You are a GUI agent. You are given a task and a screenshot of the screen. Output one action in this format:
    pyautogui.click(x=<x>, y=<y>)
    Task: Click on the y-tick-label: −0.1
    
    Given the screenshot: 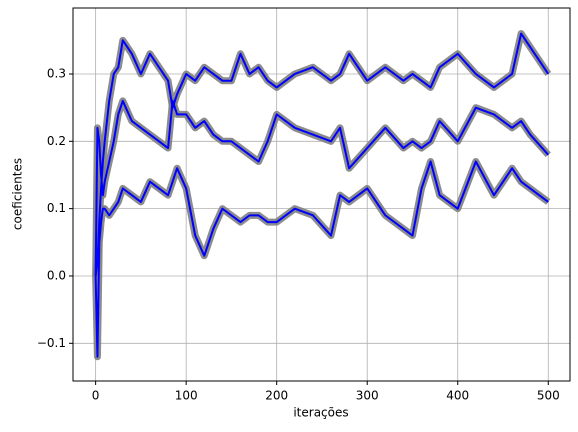 What is the action you would take?
    pyautogui.click(x=51, y=343)
    